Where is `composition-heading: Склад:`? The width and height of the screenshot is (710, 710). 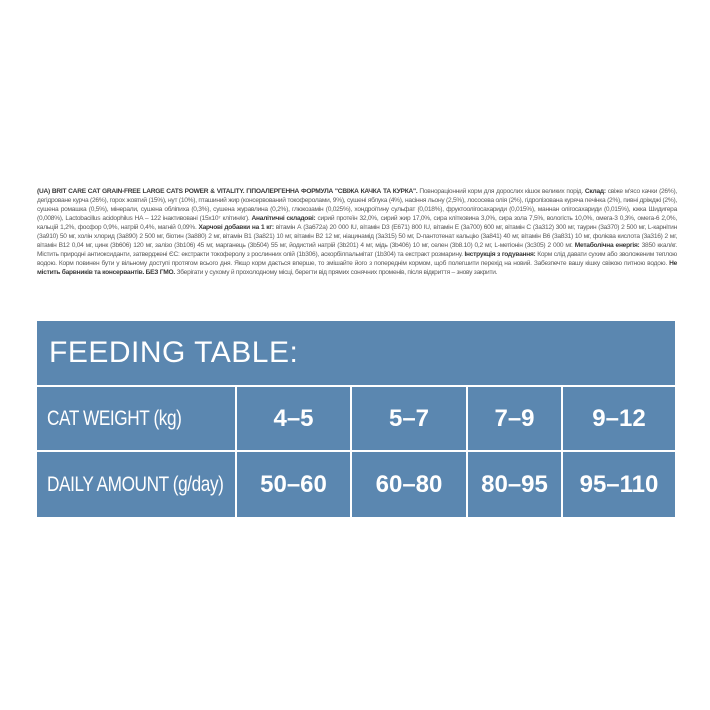 composition-heading: Склад: is located at coordinates (595, 191).